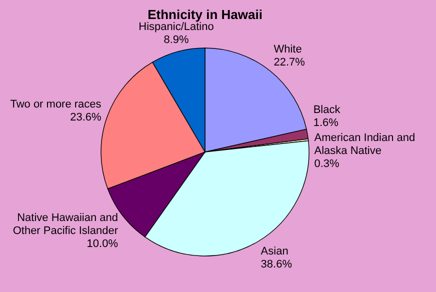  I want to click on chart-title: Ethnicity in Hawaii, so click(205, 14).